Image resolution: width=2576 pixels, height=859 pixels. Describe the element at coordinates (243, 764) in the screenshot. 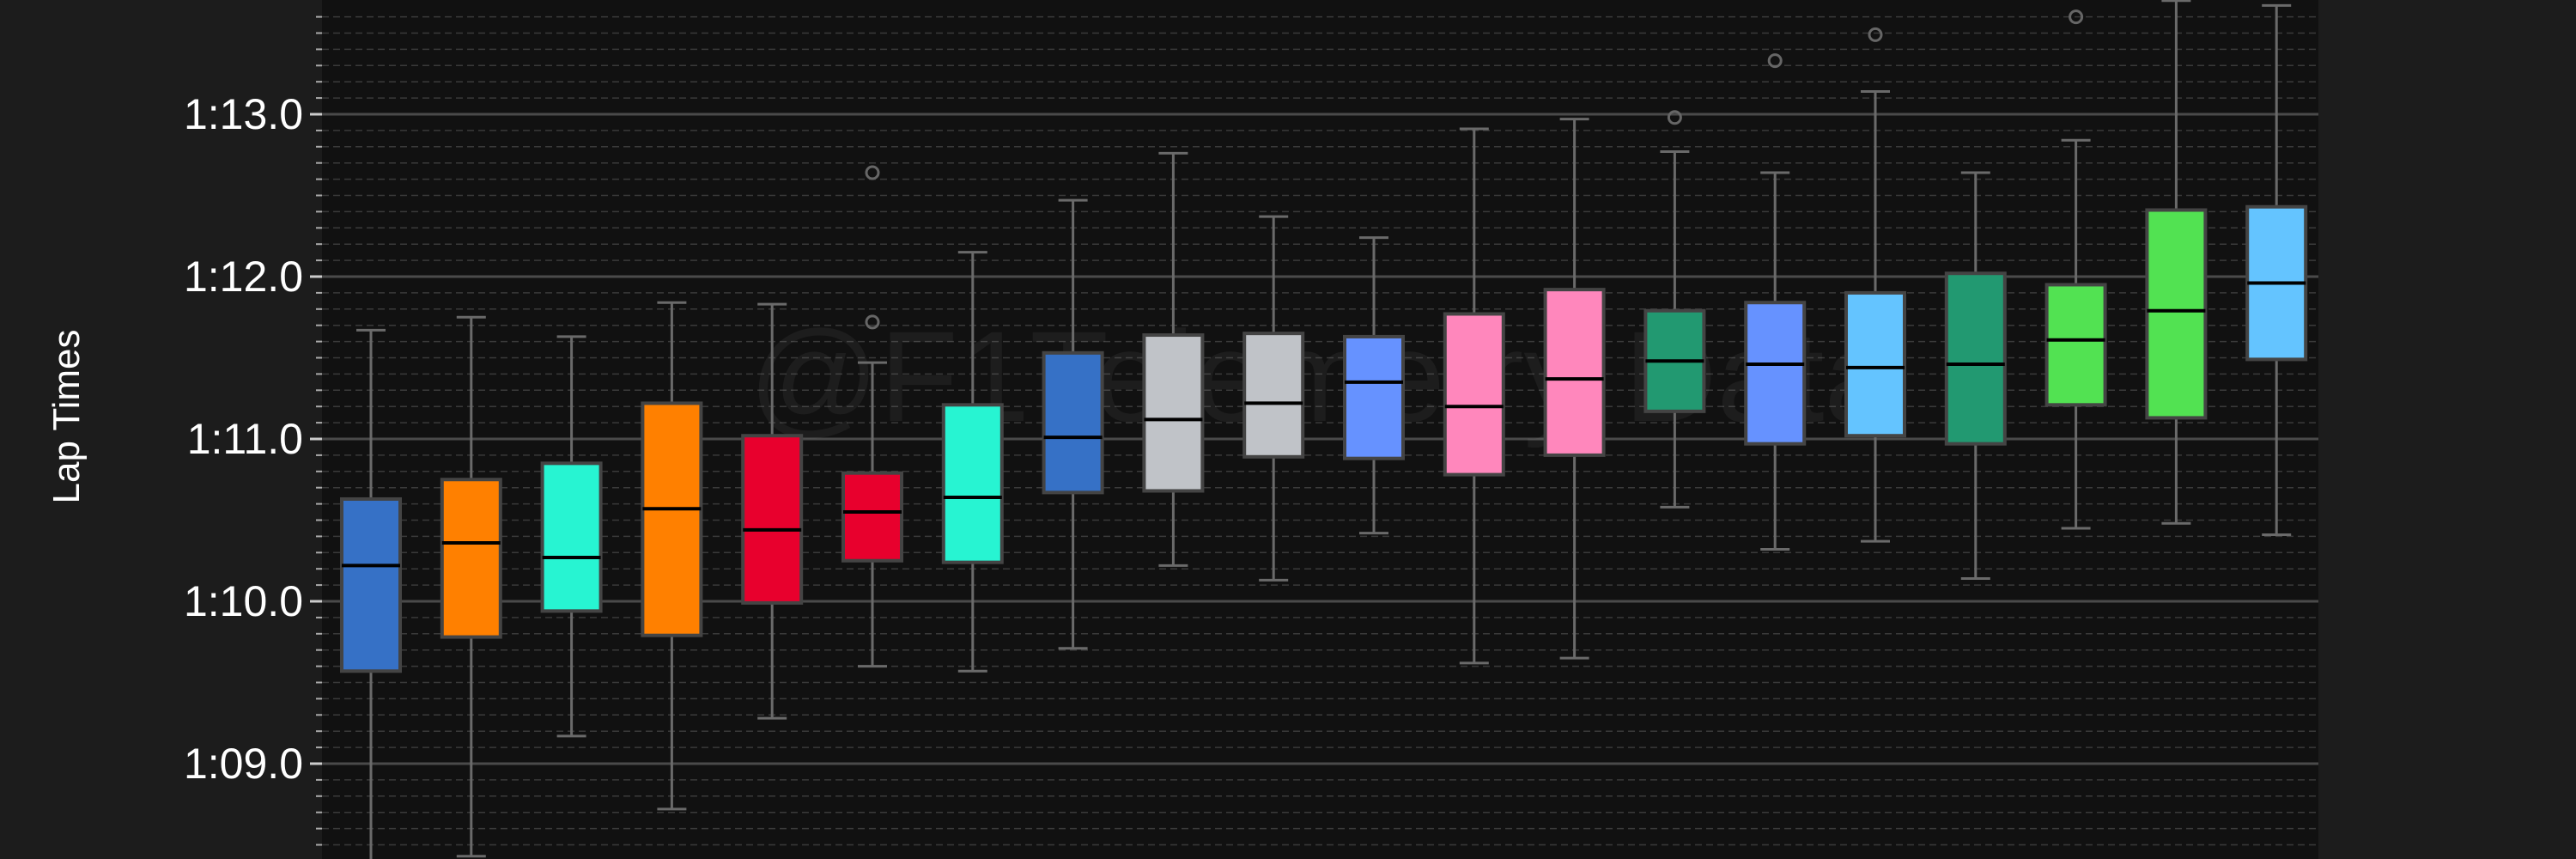

I see `y-tick-label: 1:09.0` at that location.